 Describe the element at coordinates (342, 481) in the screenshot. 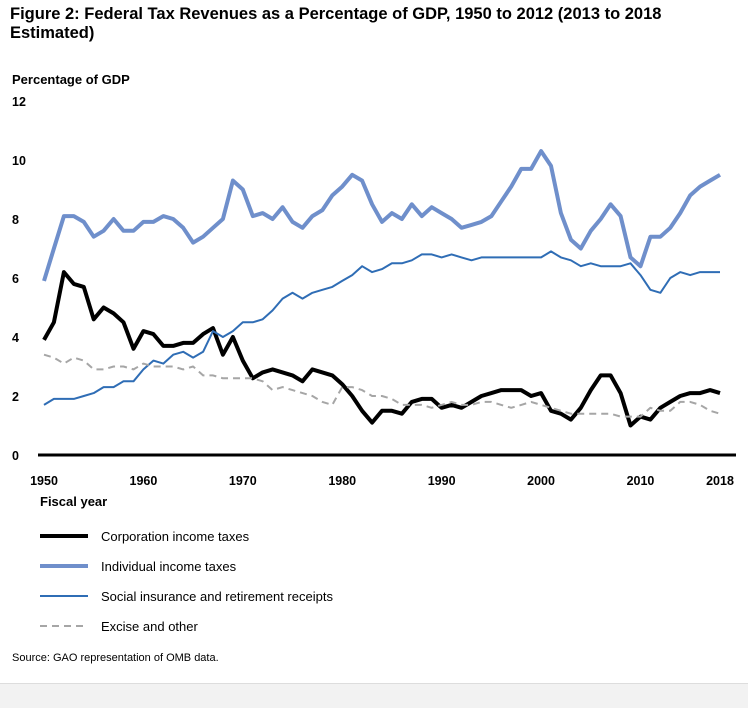

I see `x-tick-label: 1980` at that location.